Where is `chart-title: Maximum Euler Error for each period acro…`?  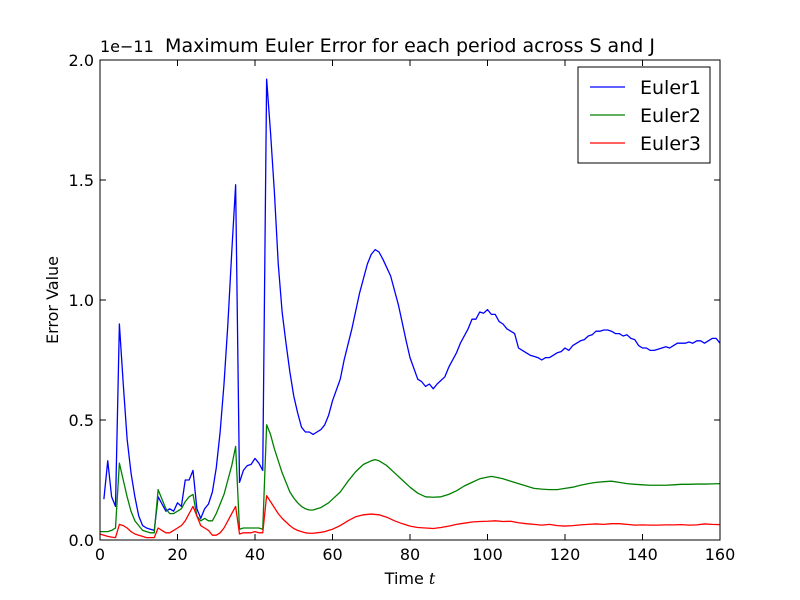
chart-title: Maximum Euler Error for each period acro… is located at coordinates (410, 46).